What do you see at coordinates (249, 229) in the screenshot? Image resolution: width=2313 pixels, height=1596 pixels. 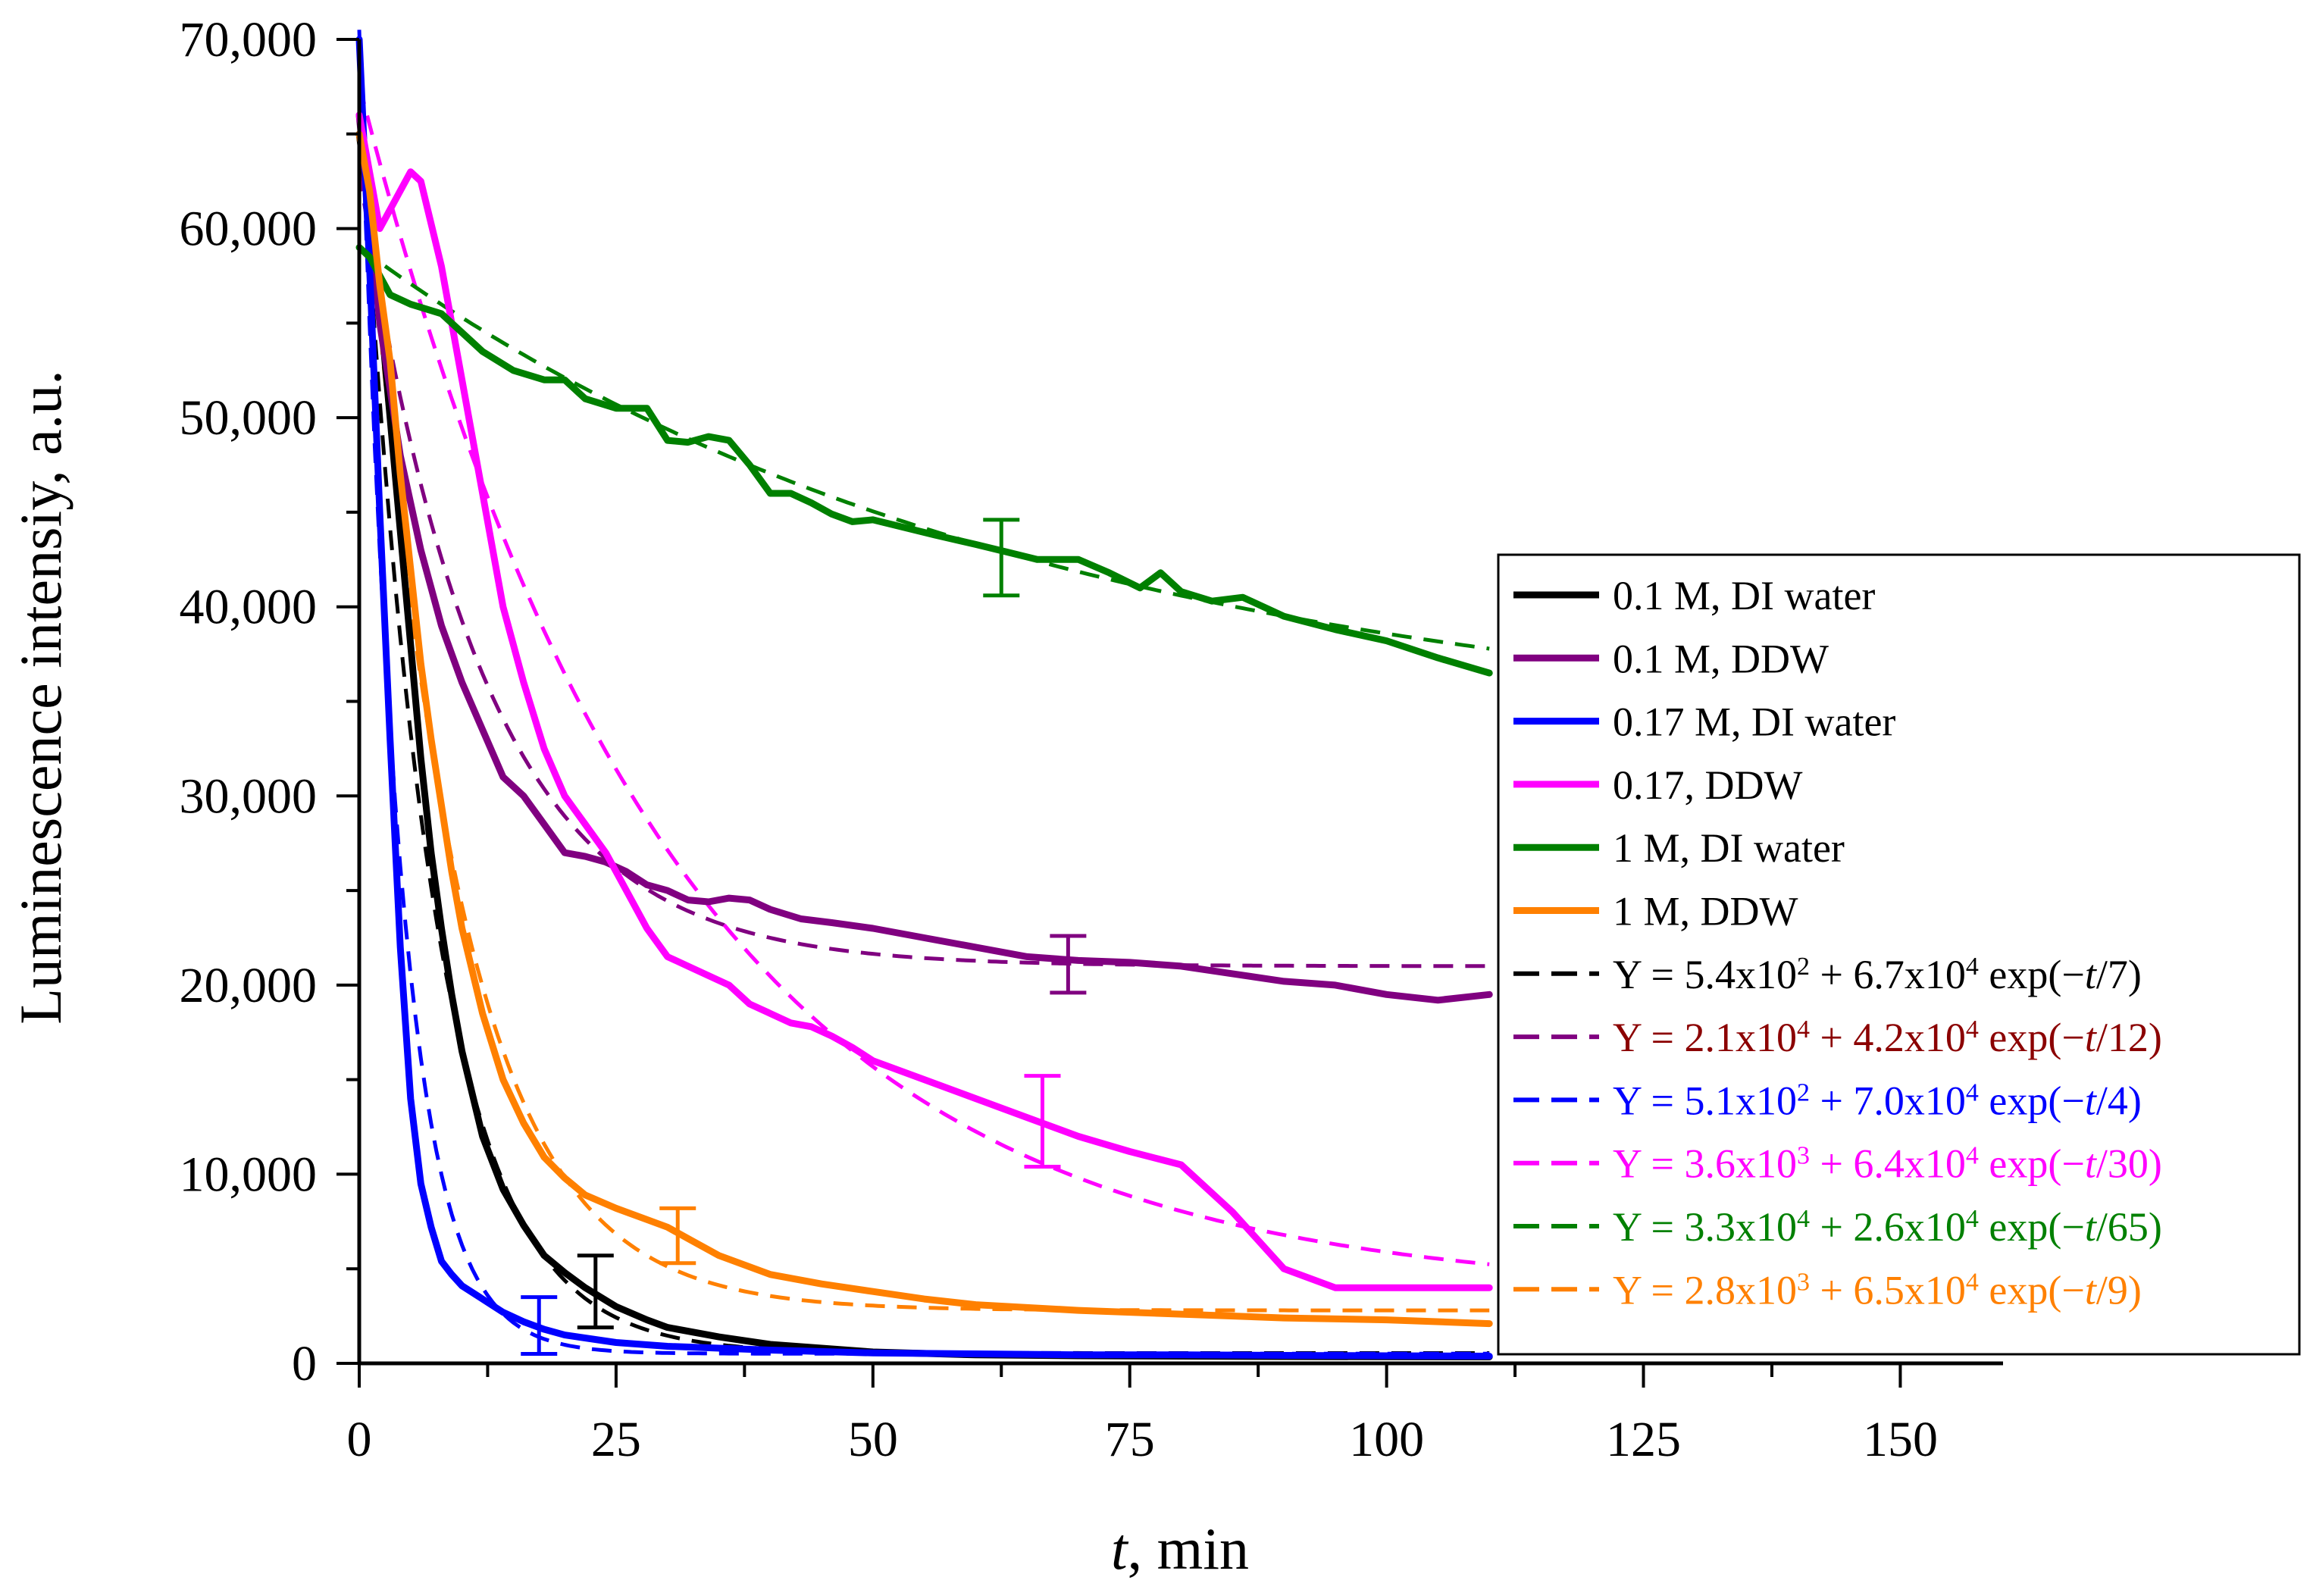 I see `y-tick-label: 60,000` at bounding box center [249, 229].